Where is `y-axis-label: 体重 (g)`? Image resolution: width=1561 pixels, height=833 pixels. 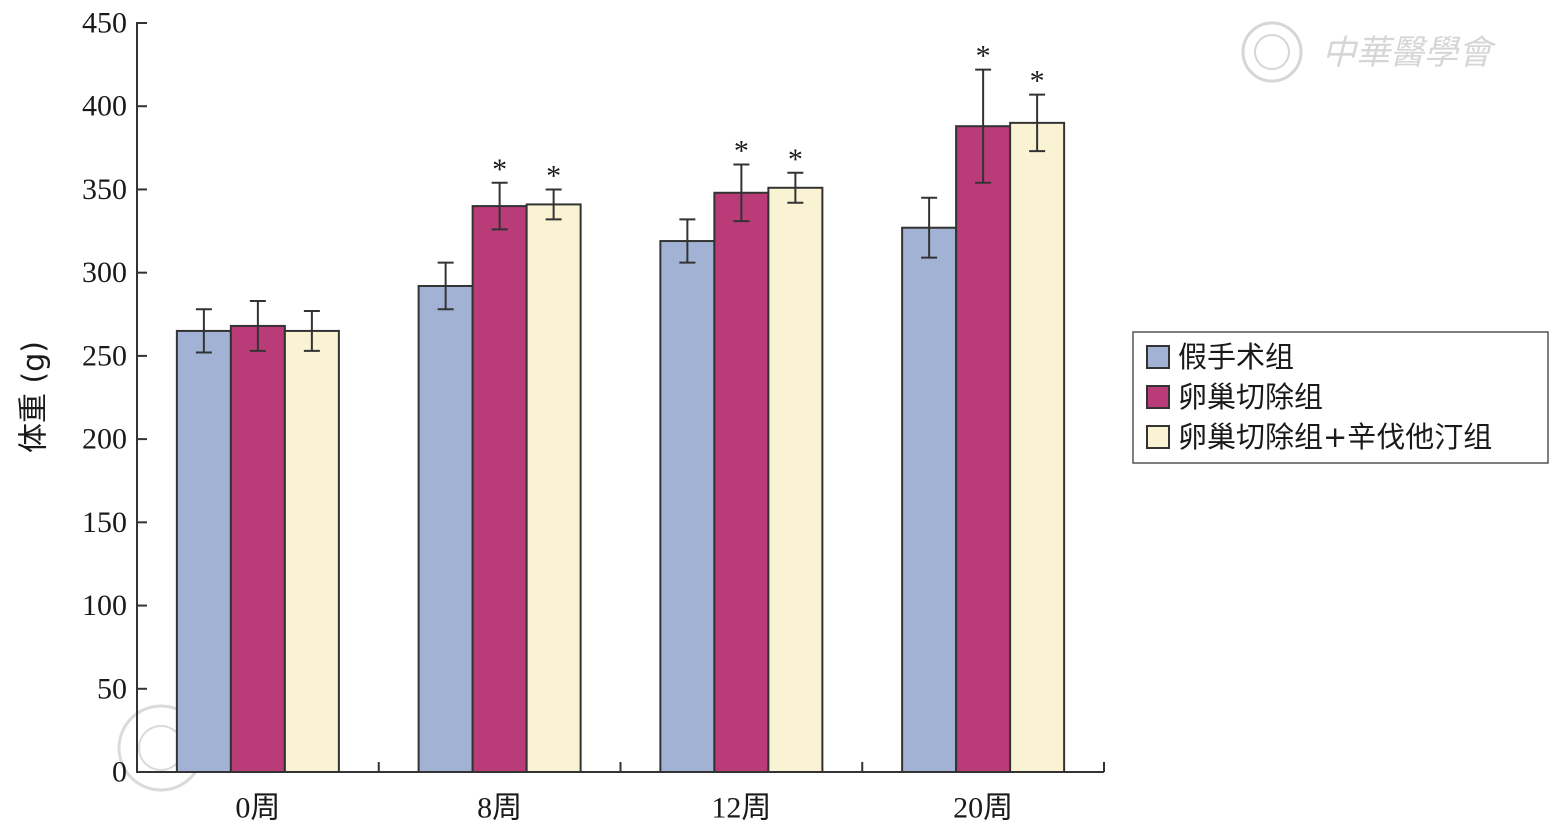
y-axis-label: 体重 (g) is located at coordinates (34, 397).